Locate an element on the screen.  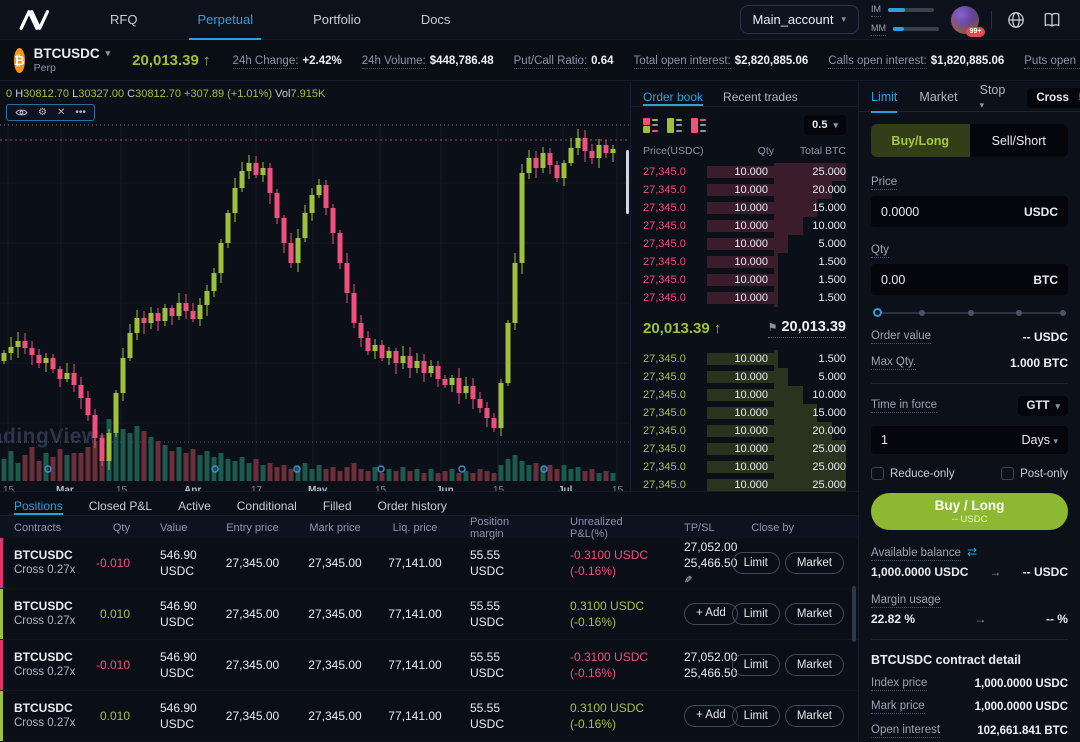
positions-tab-positions: Positions is located at coordinates (38, 507).